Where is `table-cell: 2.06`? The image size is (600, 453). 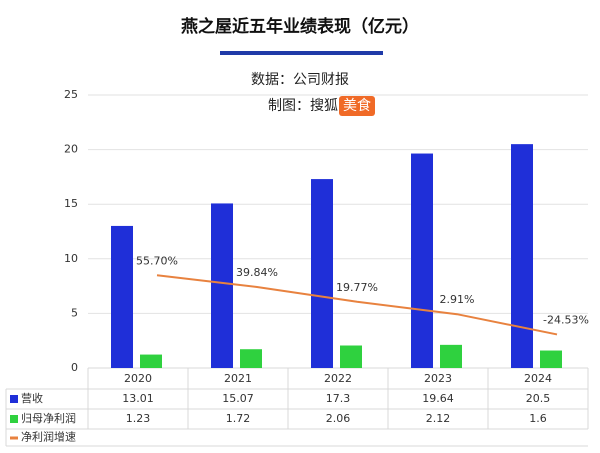
table-cell: 2.06 is located at coordinates (338, 418).